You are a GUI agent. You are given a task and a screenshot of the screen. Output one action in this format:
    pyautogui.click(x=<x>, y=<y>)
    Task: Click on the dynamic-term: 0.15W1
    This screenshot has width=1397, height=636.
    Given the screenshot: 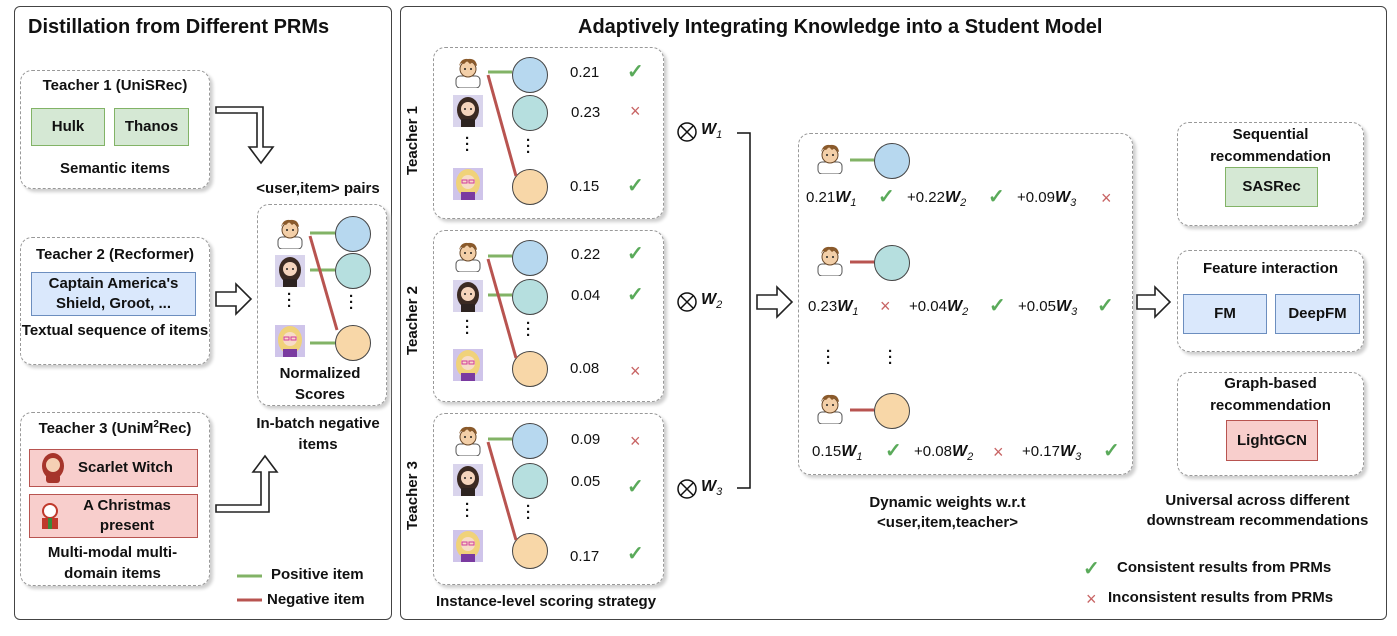 What is the action you would take?
    pyautogui.click(x=837, y=453)
    